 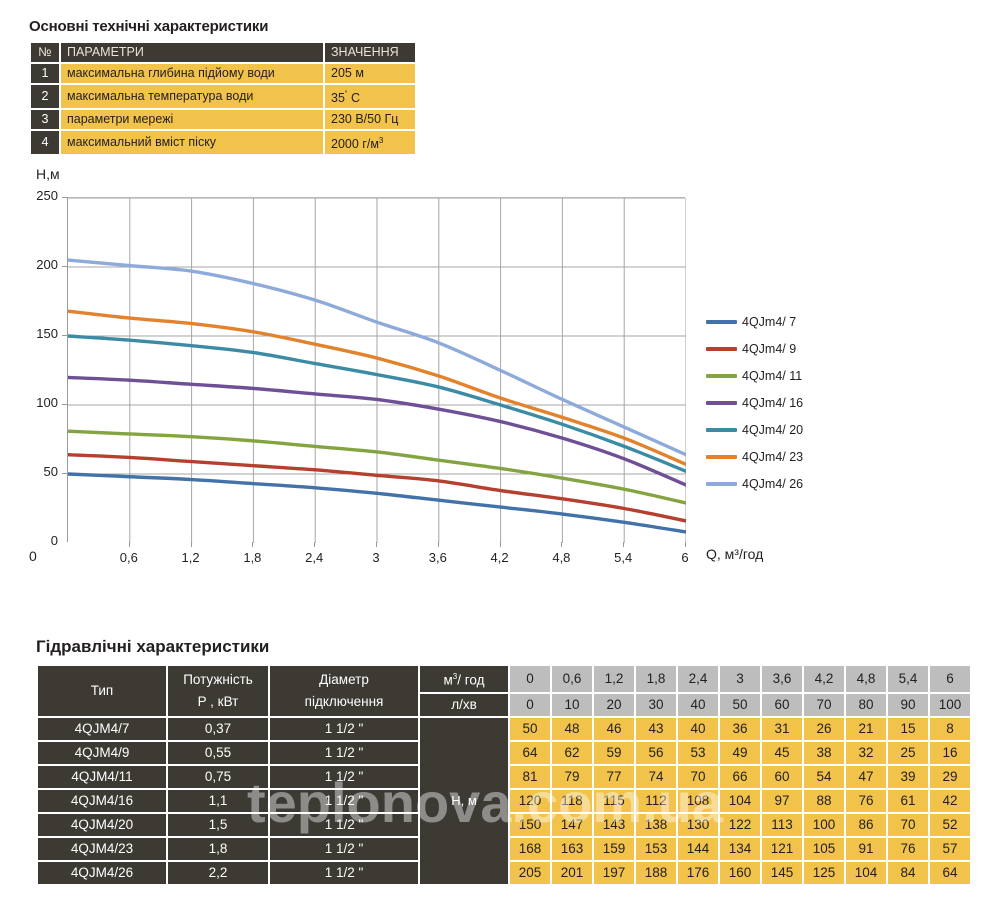 I want to click on chart-x-tick-label: 6, so click(x=685, y=557).